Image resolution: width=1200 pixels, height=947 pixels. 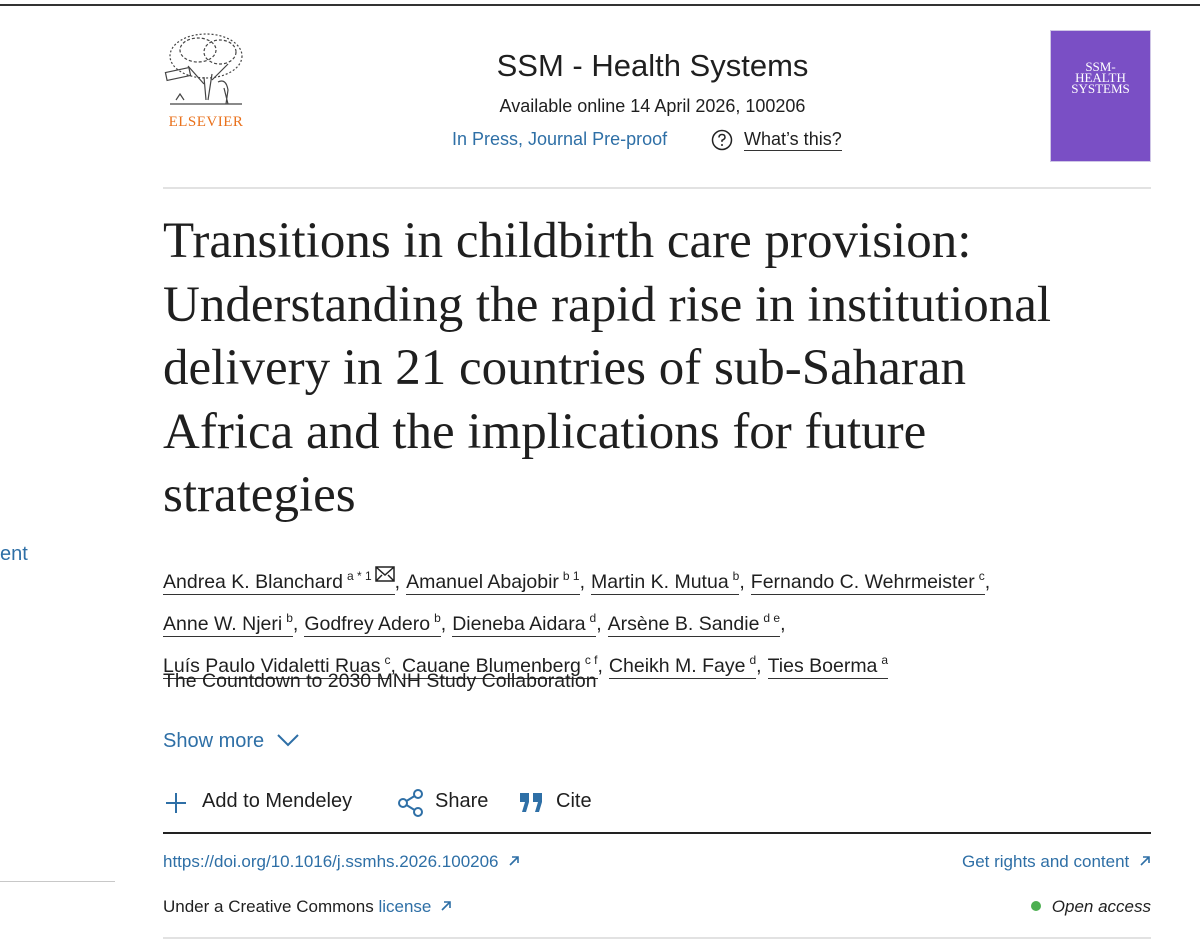 I want to click on author-name: Dieneba Aidara, so click(x=519, y=624).